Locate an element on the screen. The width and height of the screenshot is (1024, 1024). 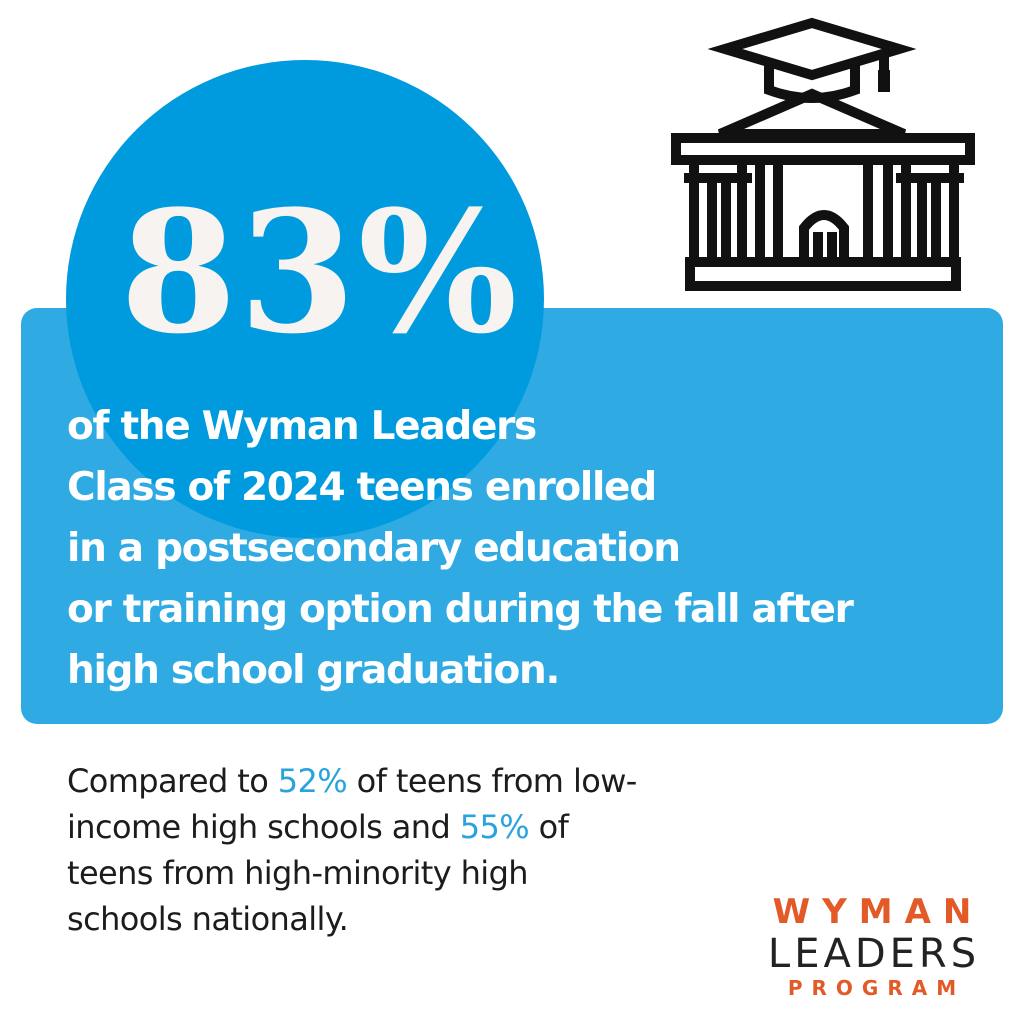
comparison-text-part: income high schools and is located at coordinates (263, 827).